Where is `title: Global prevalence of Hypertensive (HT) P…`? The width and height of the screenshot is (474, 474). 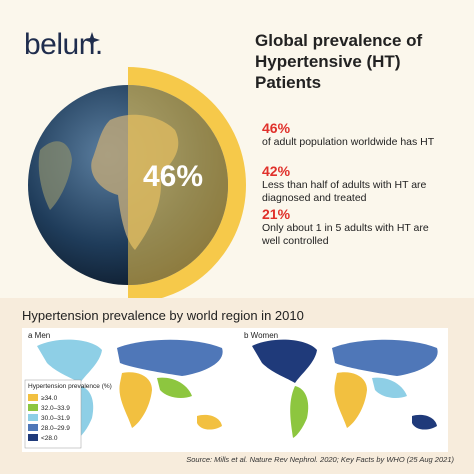 title: Global prevalence of Hypertensive (HT) P… is located at coordinates (339, 61).